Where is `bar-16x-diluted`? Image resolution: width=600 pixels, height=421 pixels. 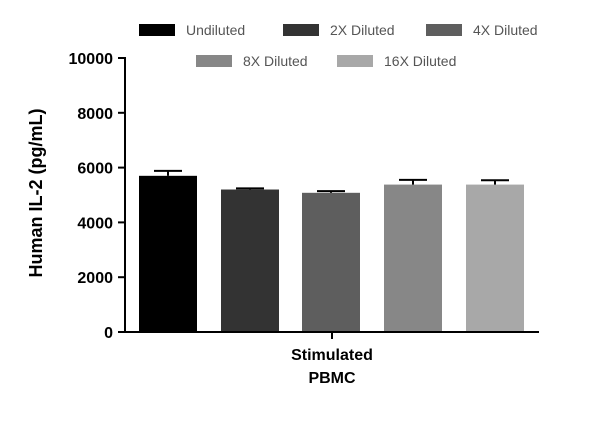 bar-16x-diluted is located at coordinates (495, 258).